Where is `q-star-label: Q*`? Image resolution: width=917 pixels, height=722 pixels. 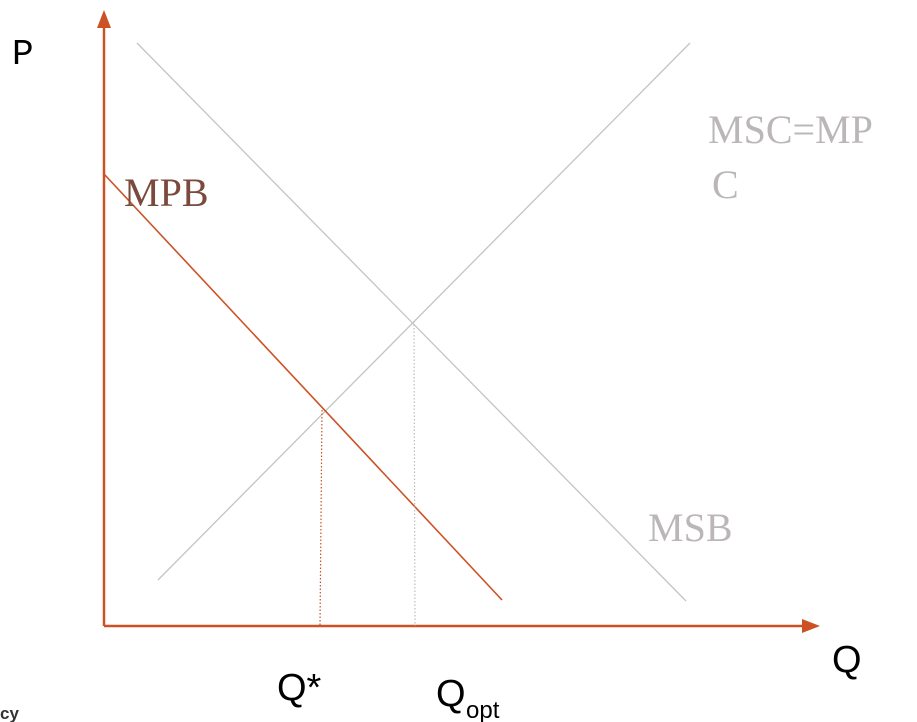
q-star-label: Q* is located at coordinates (299, 688).